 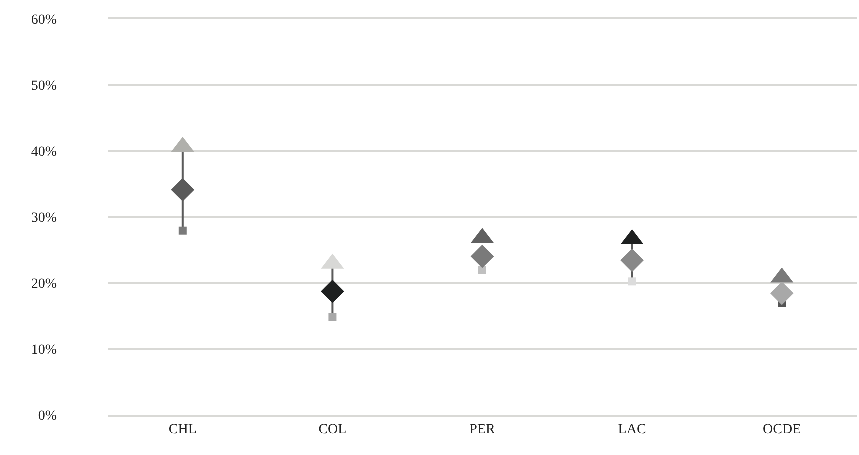 I want to click on x-tick-label: CHL, so click(x=182, y=430).